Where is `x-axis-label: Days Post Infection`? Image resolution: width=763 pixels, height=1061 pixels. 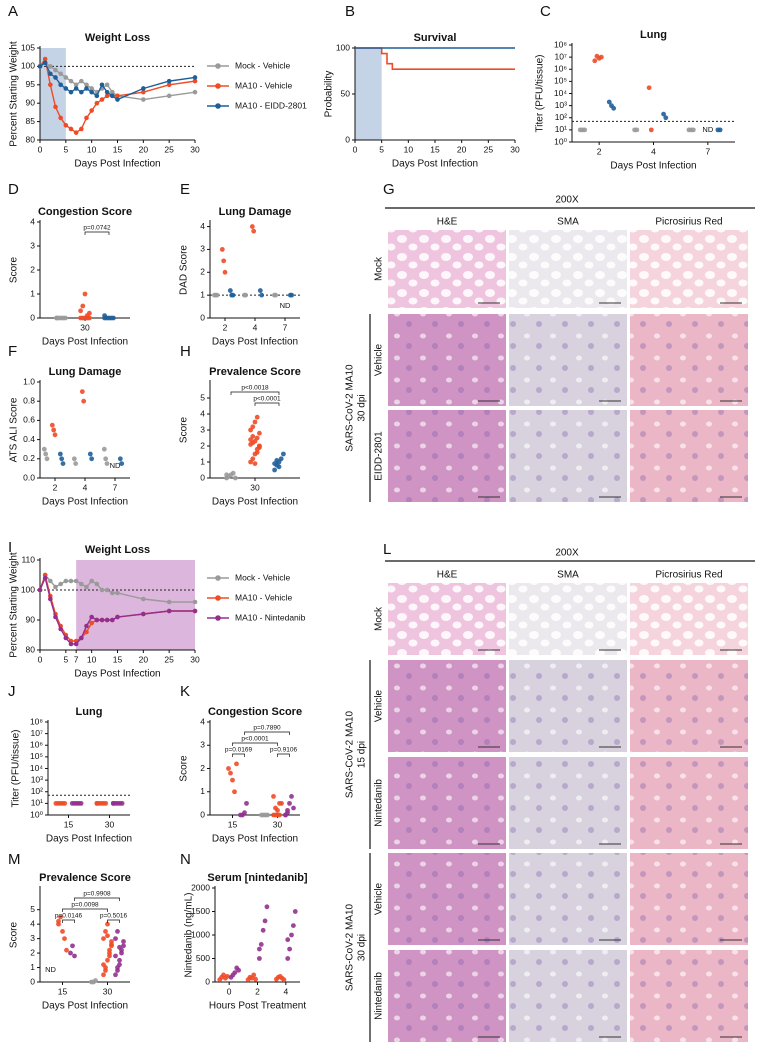
x-axis-label: Days Post Infection is located at coordinates (89, 839).